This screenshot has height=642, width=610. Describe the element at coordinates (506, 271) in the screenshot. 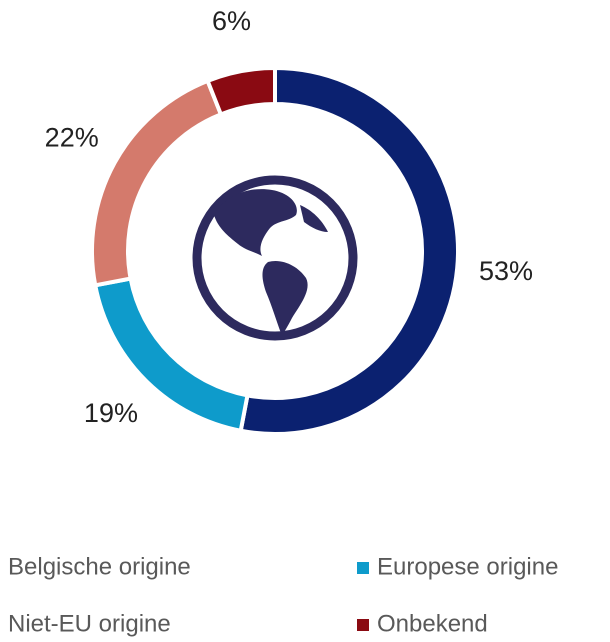

I see `data-label: 53%` at that location.